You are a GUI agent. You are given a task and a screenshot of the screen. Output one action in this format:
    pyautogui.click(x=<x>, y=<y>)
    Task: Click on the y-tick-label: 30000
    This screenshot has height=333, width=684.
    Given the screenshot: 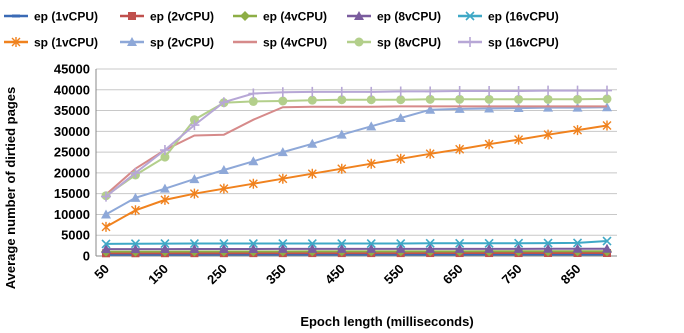 What is the action you would take?
    pyautogui.click(x=72, y=131)
    